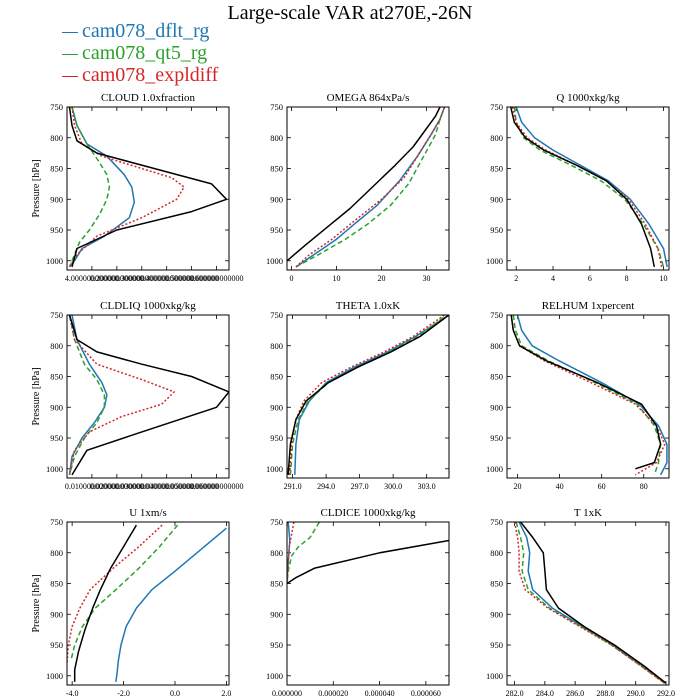 The width and height of the screenshot is (700, 700). Describe the element at coordinates (226, 693) in the screenshot. I see `x-tick-label: 2.0` at that location.